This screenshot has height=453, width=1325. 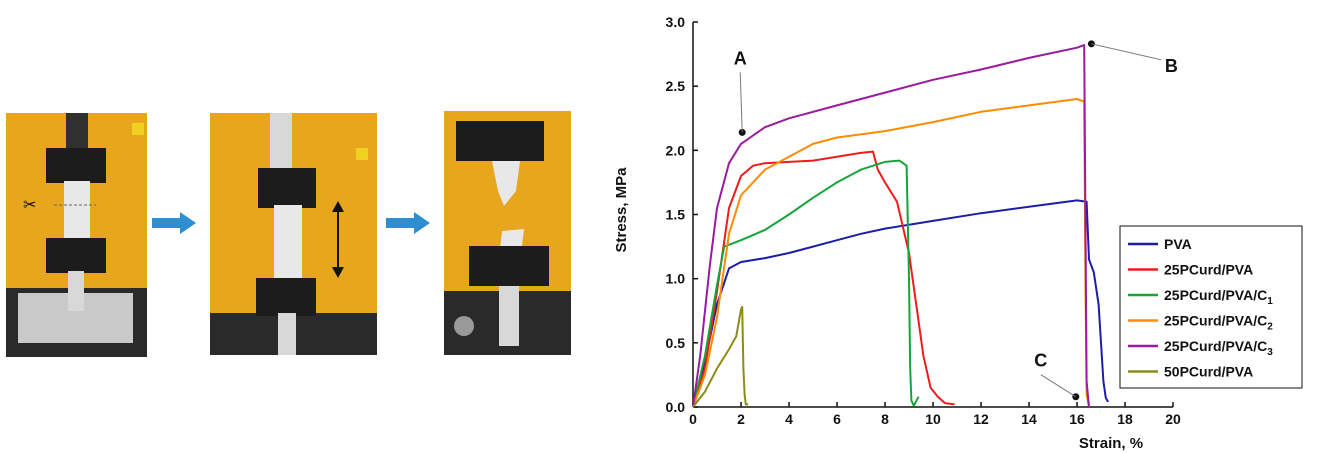 I want to click on y-tick-label: 0.5, so click(x=676, y=343).